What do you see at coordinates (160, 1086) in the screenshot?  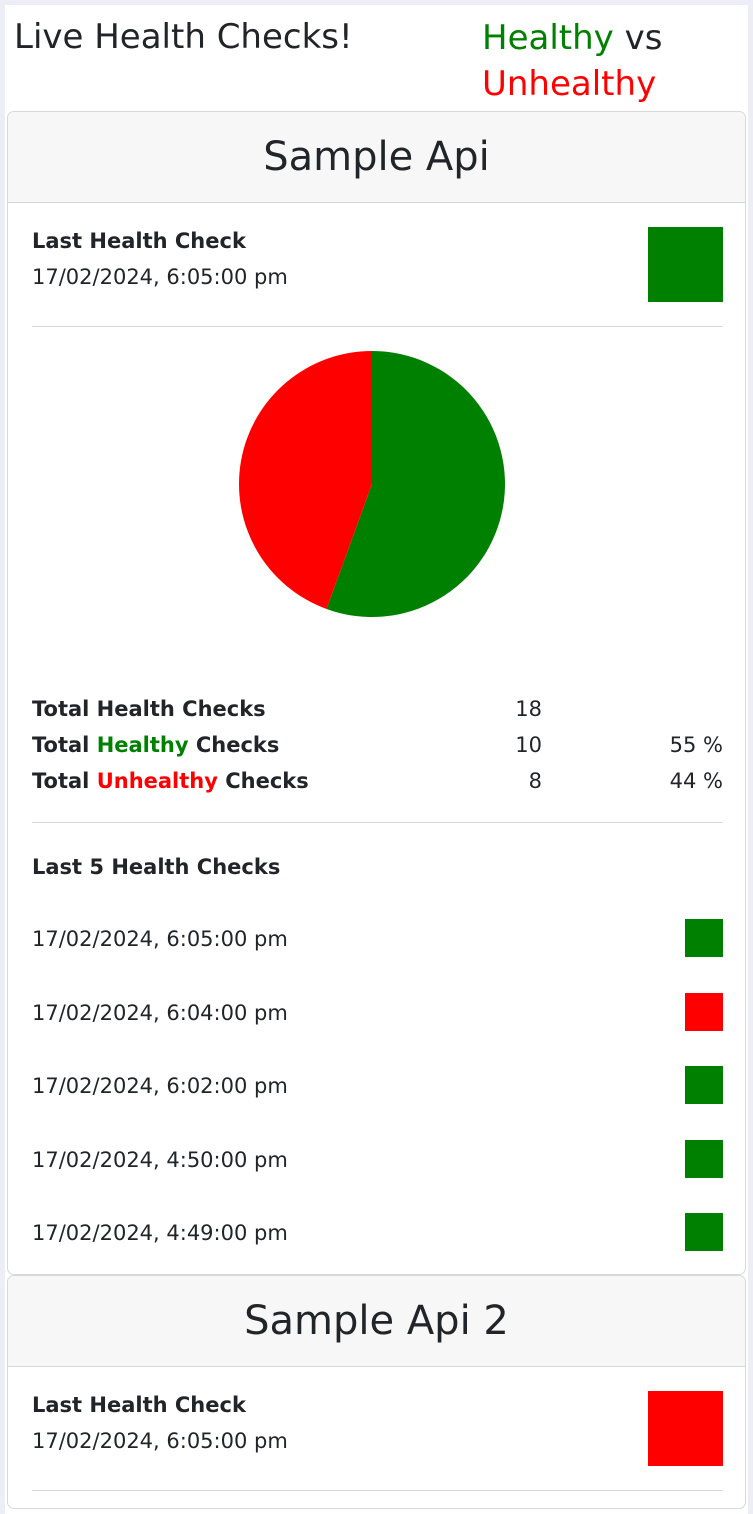 I see `history-time: 17/02/2024, 6:02:00 pm` at bounding box center [160, 1086].